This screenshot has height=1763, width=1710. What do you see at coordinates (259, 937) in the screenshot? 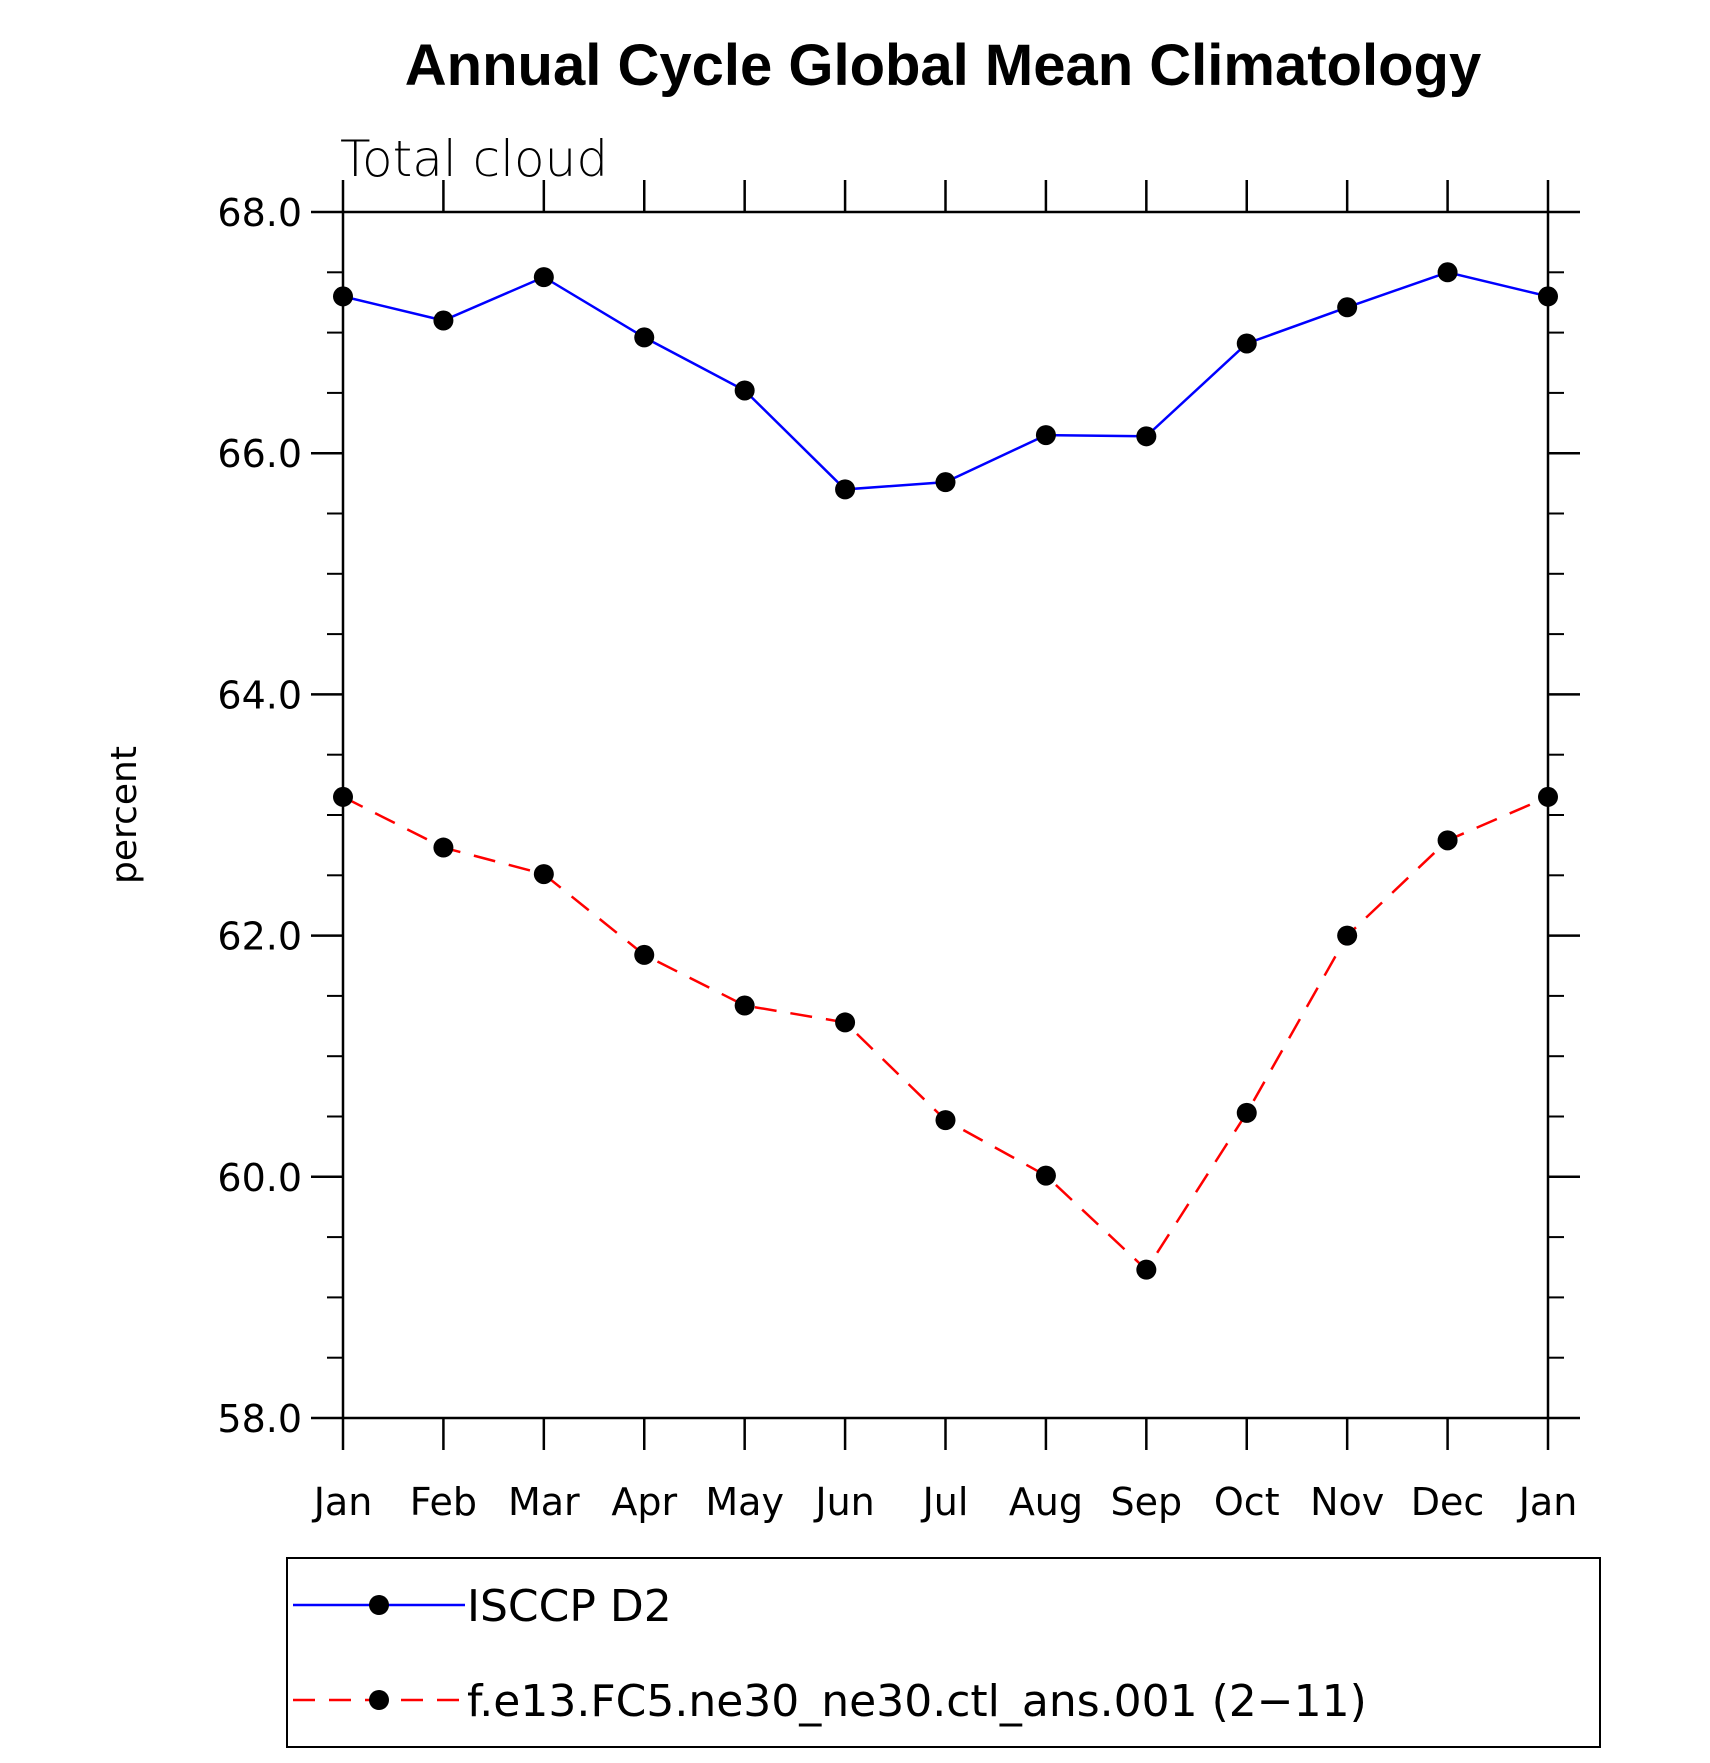
I see `y-tick-label: 62.0` at bounding box center [259, 937].